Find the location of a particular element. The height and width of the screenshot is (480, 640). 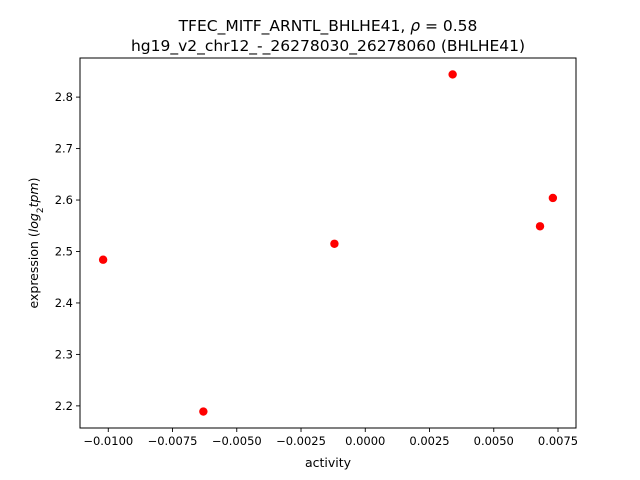

x-tick-label-1: −0.0075 is located at coordinates (173, 441).